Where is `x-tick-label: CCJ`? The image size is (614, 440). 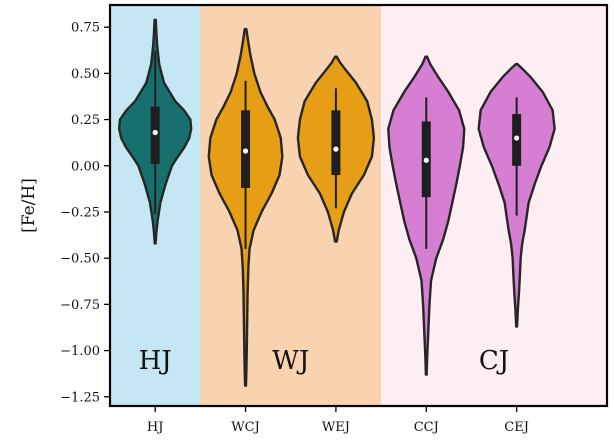
x-tick-label: CCJ is located at coordinates (426, 427).